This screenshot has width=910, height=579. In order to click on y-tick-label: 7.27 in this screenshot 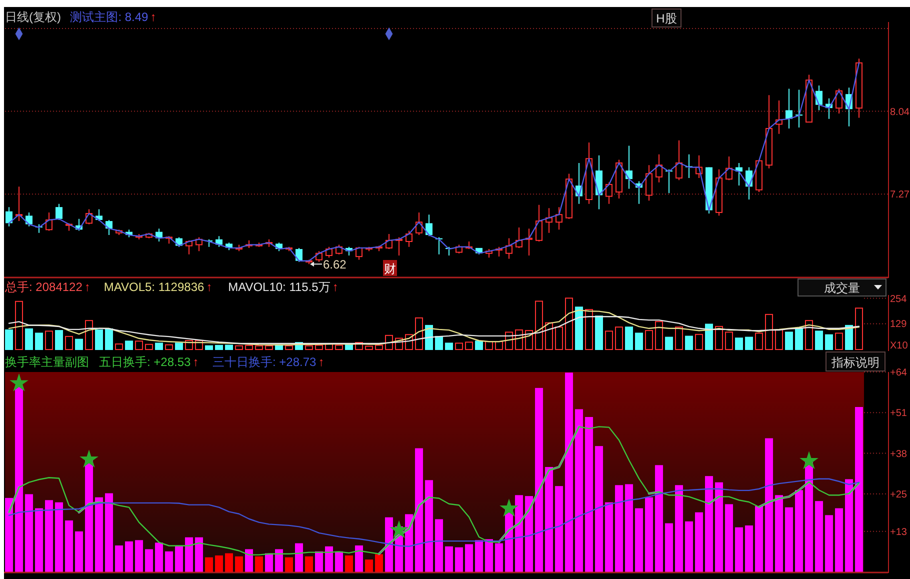, I will do `click(900, 195)`.